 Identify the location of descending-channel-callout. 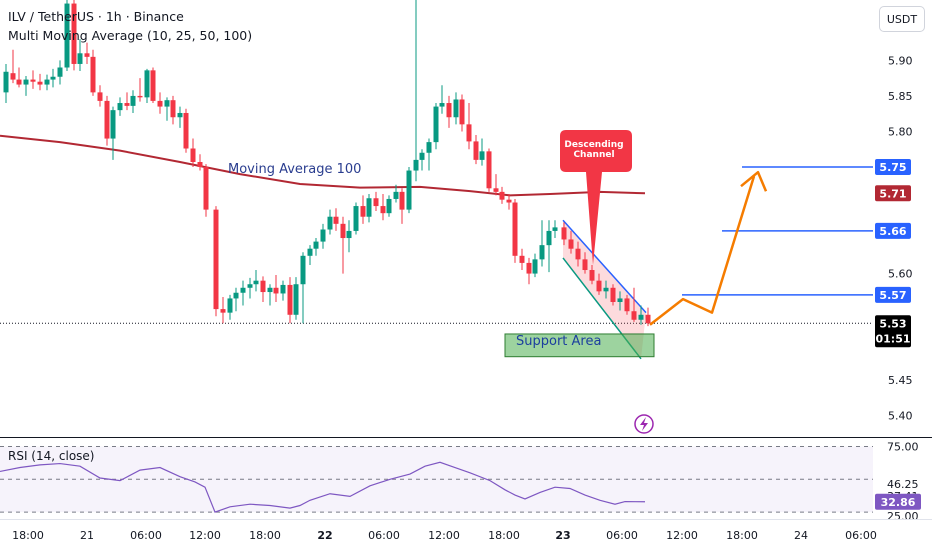
(596, 197).